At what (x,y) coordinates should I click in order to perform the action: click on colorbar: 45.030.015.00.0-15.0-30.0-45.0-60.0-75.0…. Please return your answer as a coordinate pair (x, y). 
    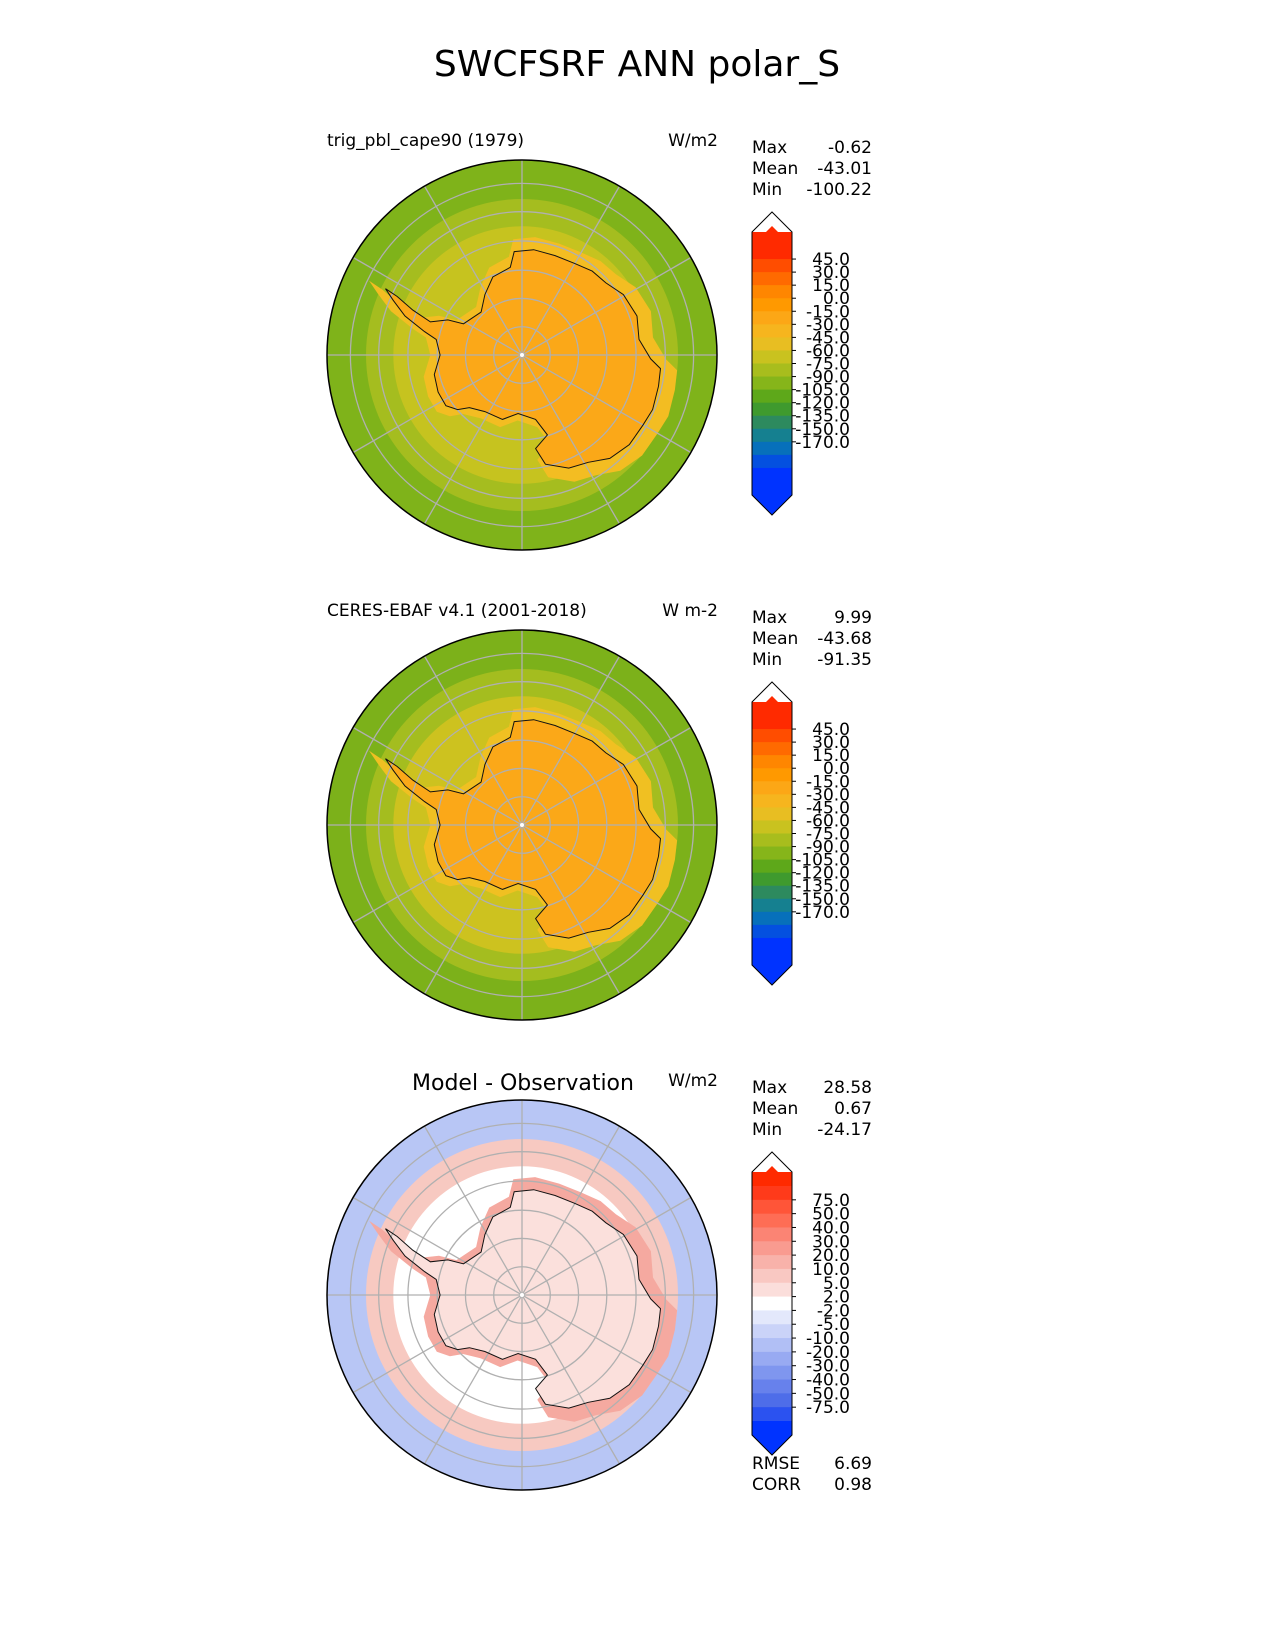
    Looking at the image, I should click on (800, 833).